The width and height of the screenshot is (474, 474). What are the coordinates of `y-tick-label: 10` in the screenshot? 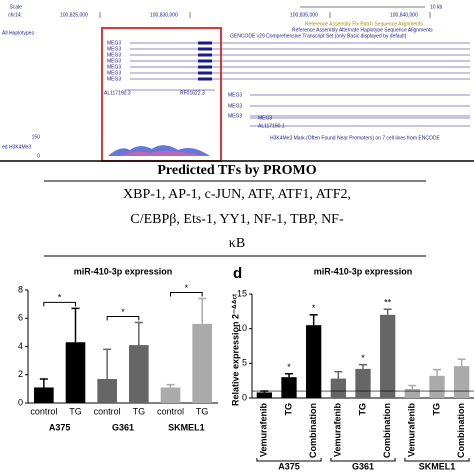 It's located at (242, 328).